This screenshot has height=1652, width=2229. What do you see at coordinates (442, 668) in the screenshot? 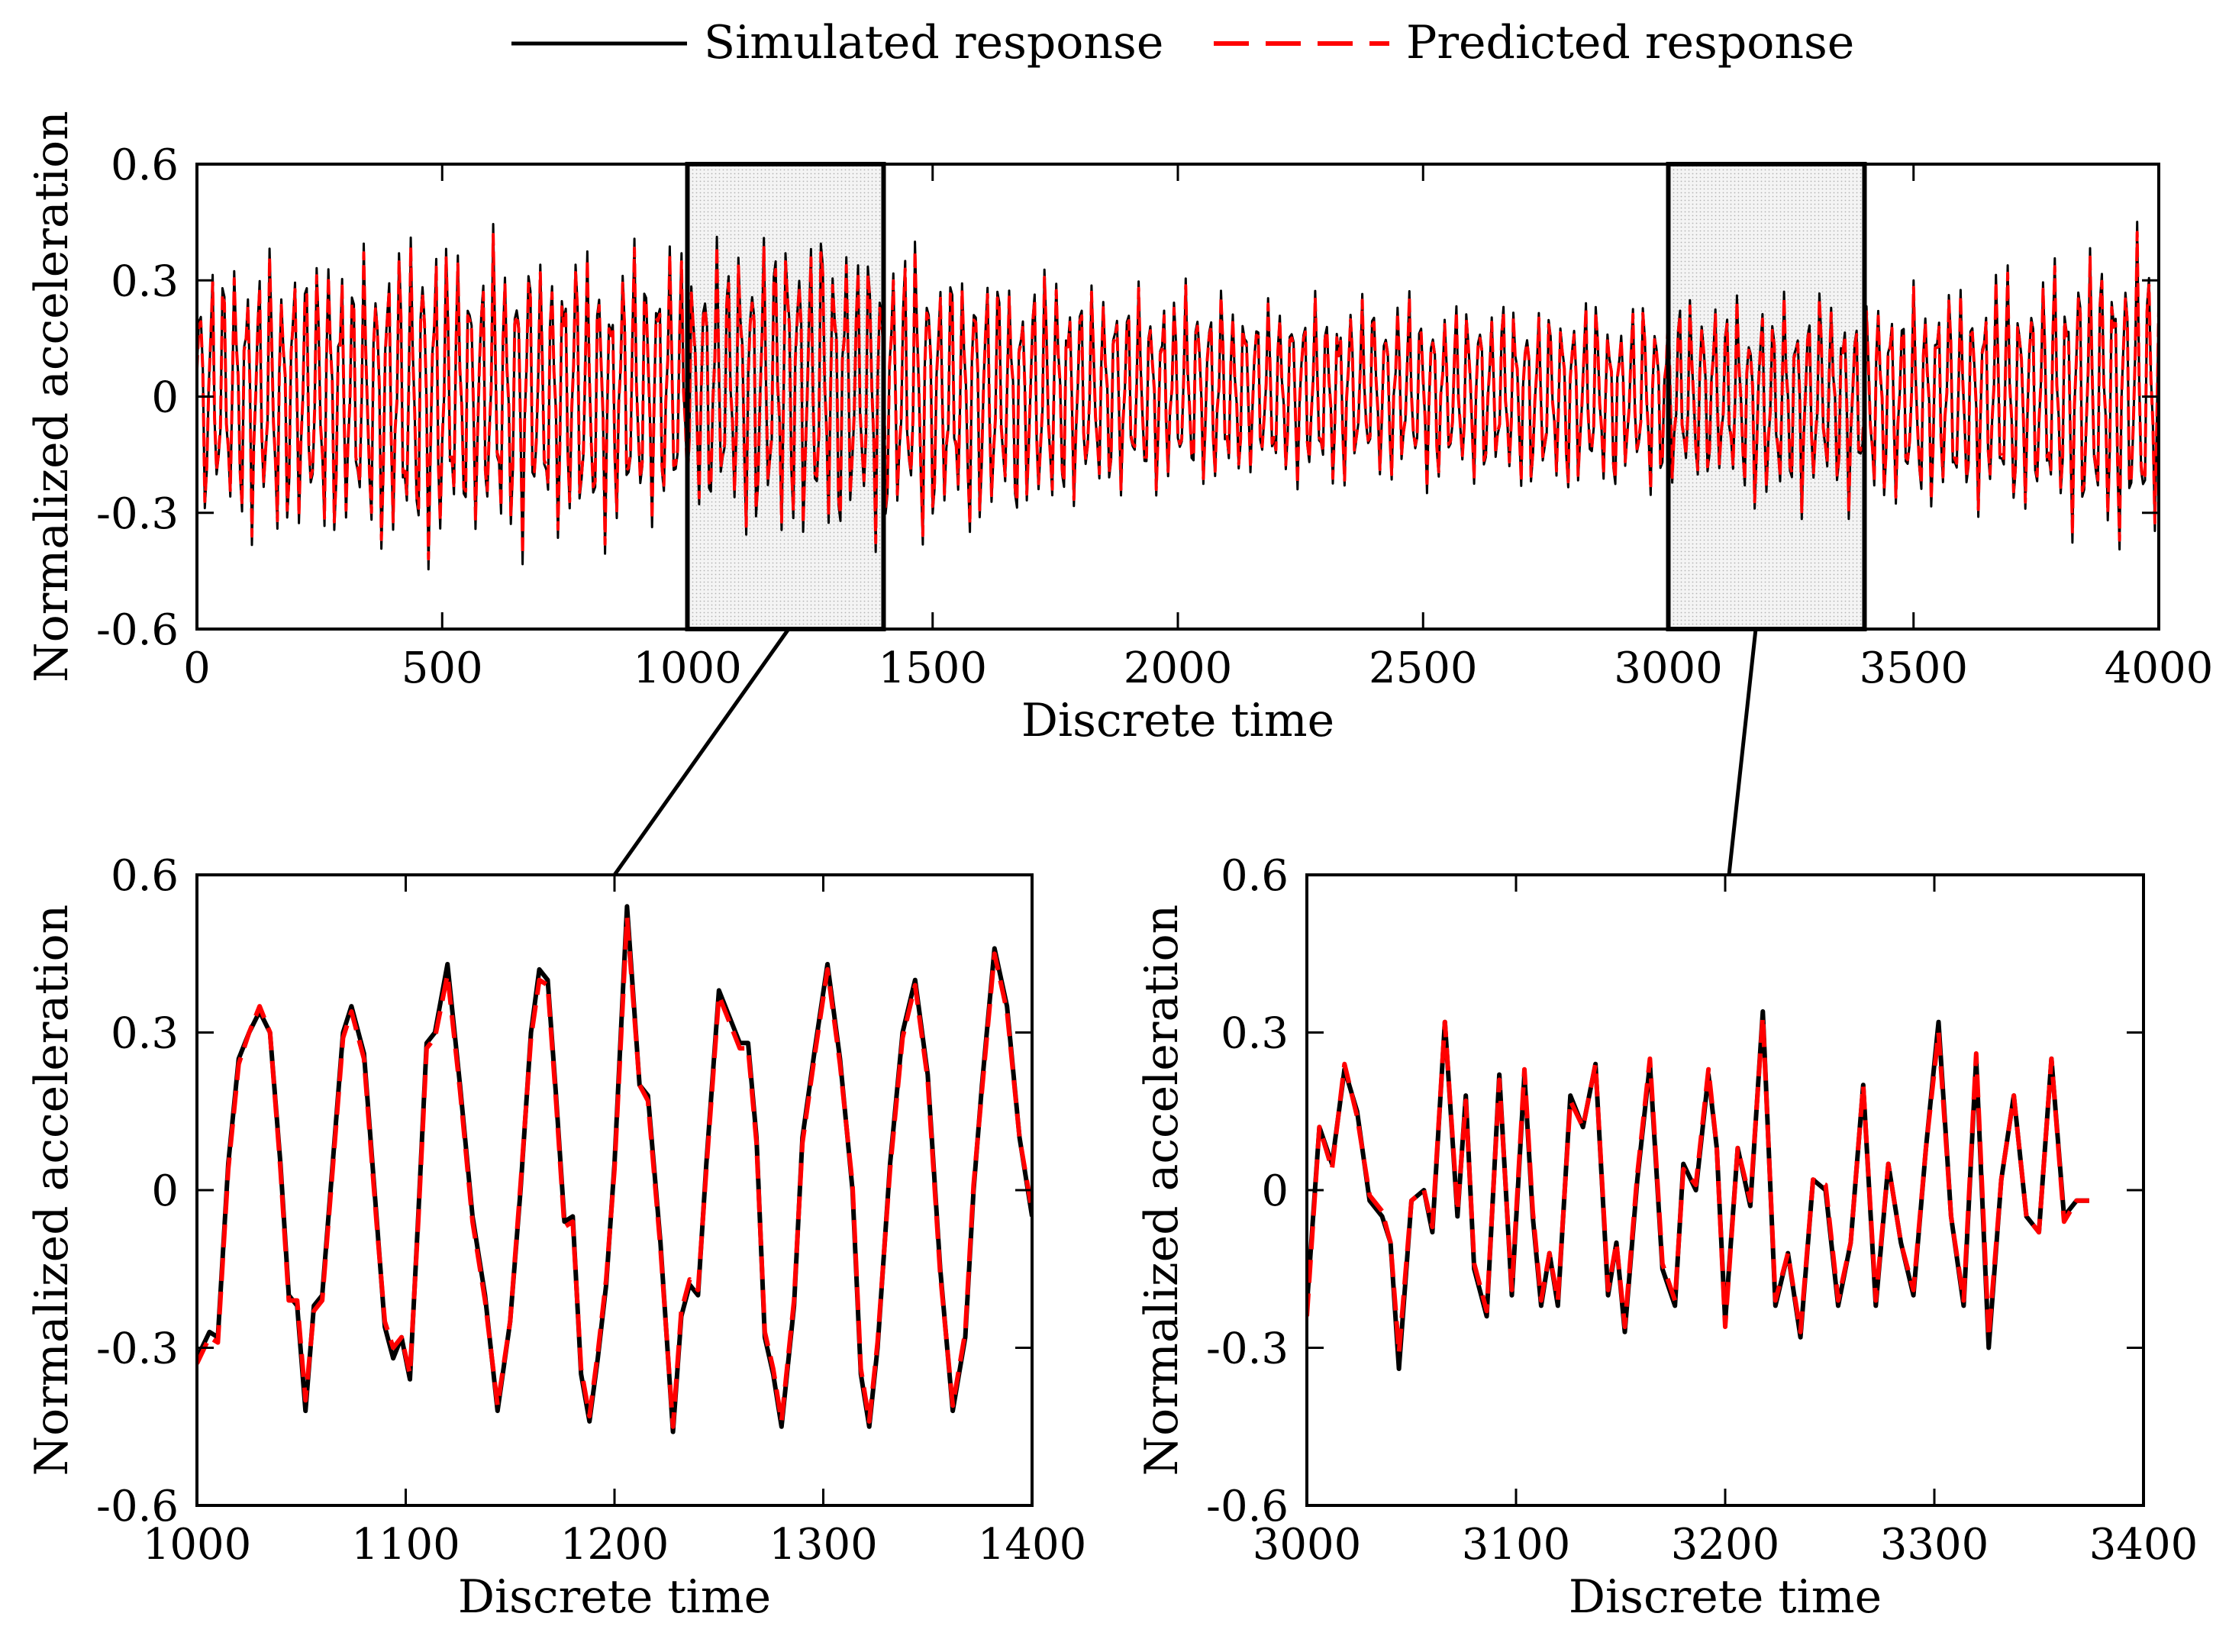
I see `x-tick-label: 500` at bounding box center [442, 668].